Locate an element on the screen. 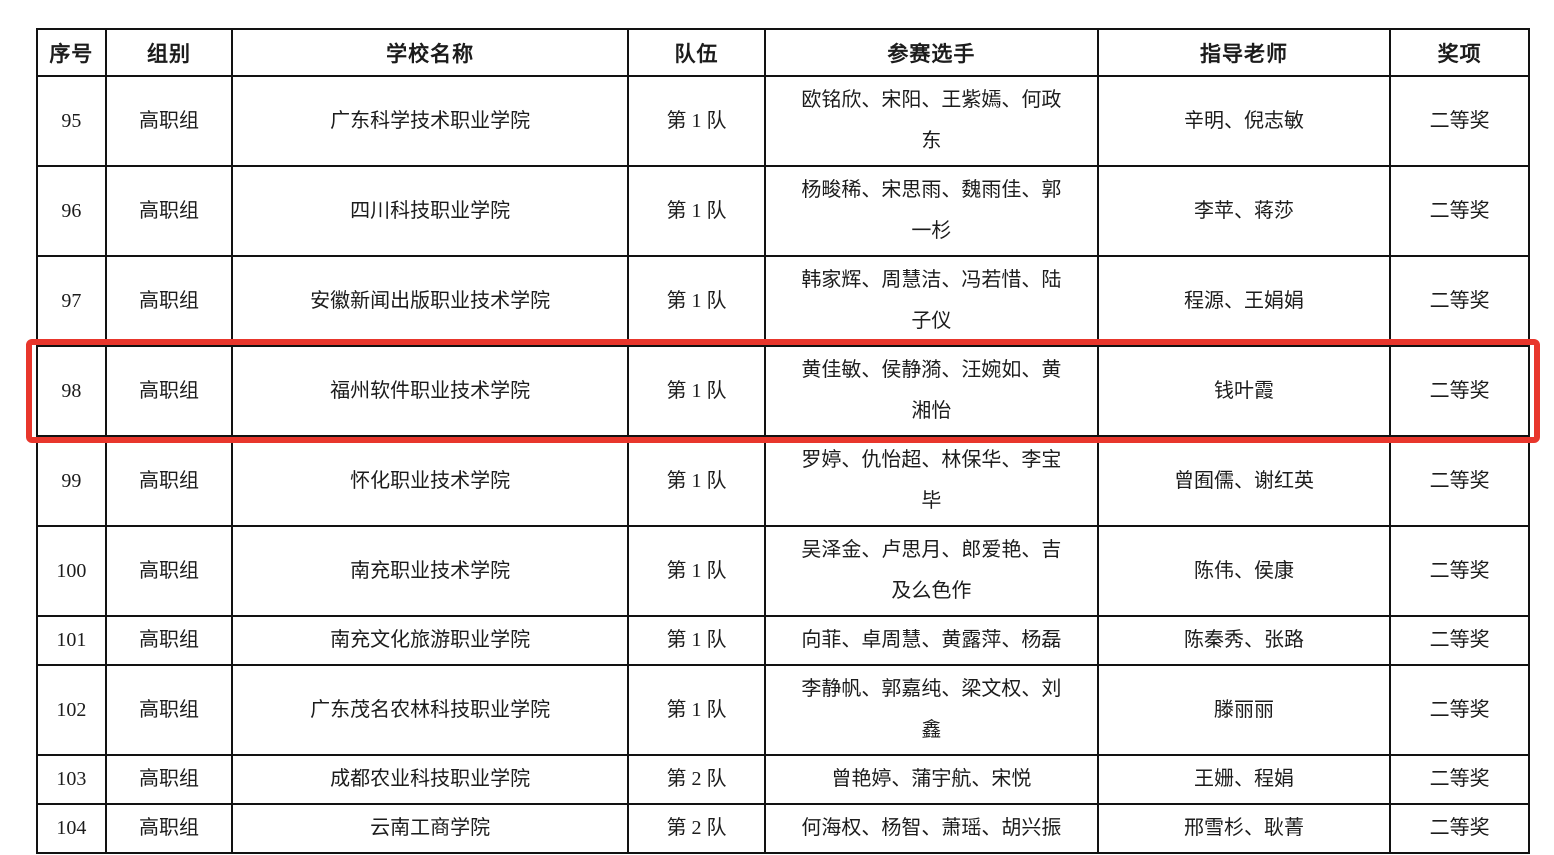 This screenshot has width=1554, height=855. cell-school: 云南工商学院 is located at coordinates (430, 828).